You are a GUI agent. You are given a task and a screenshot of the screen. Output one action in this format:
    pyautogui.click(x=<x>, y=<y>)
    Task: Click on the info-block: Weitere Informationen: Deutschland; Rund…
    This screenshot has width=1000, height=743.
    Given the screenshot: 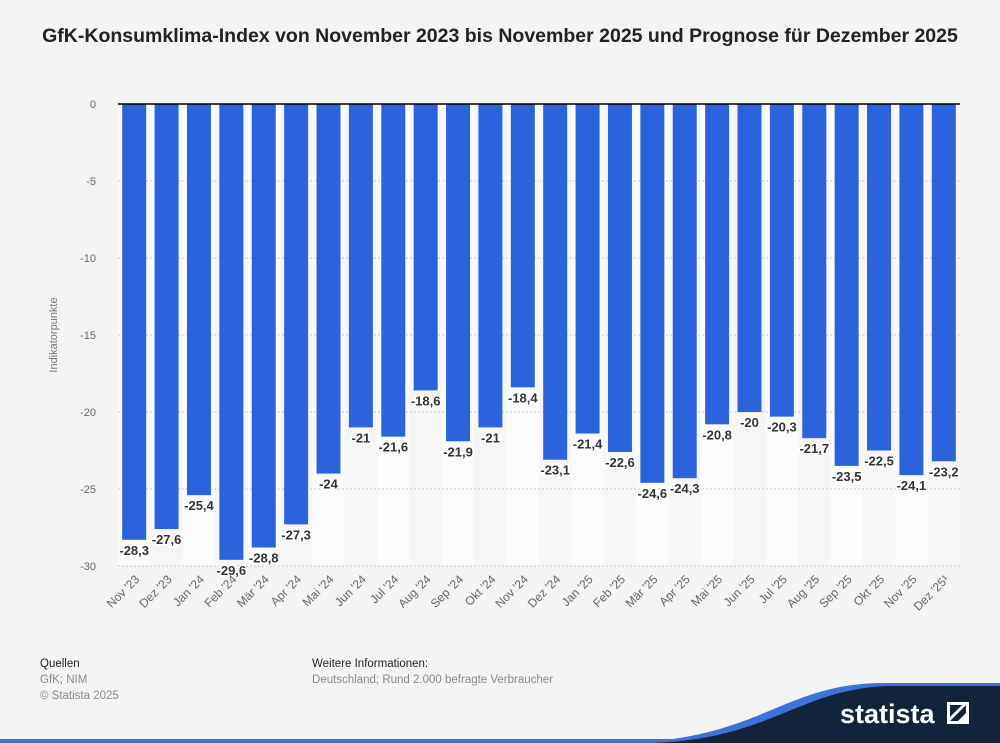 What is the action you would take?
    pyautogui.click(x=432, y=672)
    